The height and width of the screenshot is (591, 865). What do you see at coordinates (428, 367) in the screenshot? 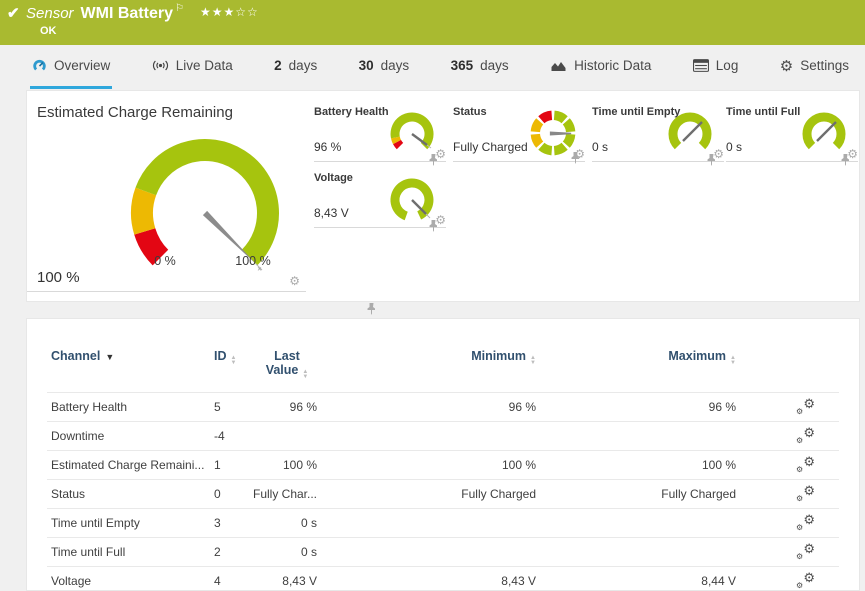
I see `column-header-minimum: Minimum ▲ ▼` at bounding box center [428, 367].